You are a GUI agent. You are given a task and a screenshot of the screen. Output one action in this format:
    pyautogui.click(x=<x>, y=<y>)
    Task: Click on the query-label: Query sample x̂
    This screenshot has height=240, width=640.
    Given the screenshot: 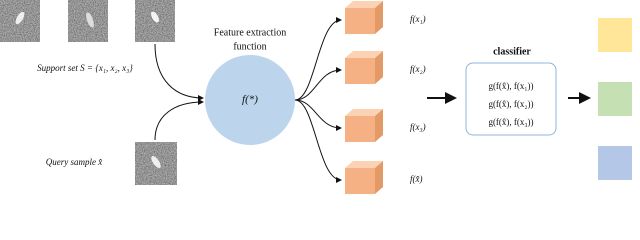 What is the action you would take?
    pyautogui.click(x=74, y=162)
    